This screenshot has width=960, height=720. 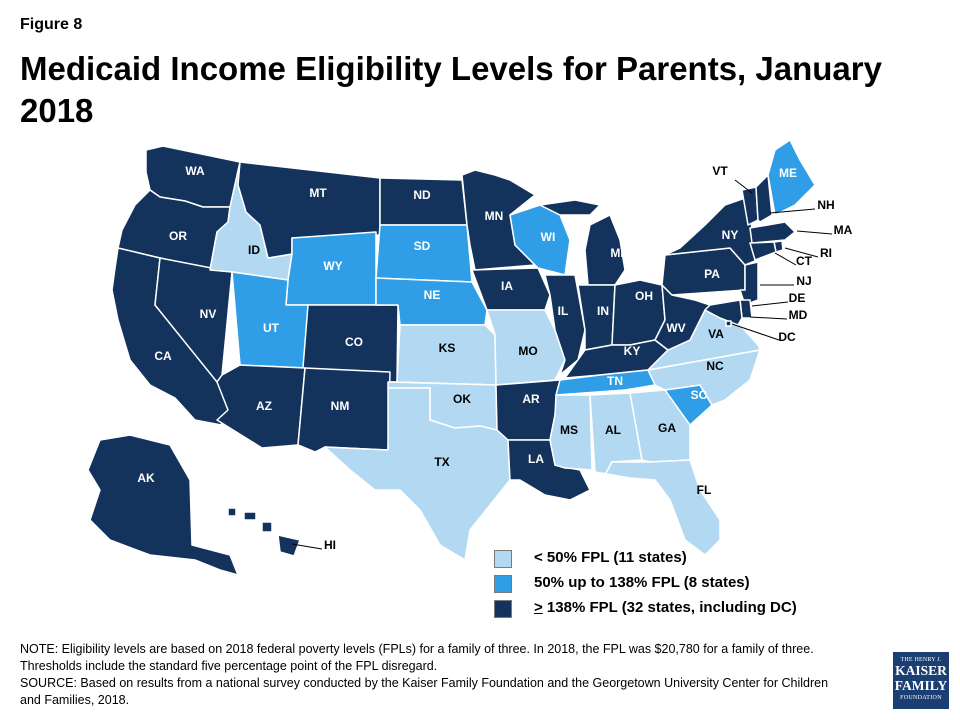 What do you see at coordinates (803, 281) in the screenshot?
I see `state-label-nj: NJ` at bounding box center [803, 281].